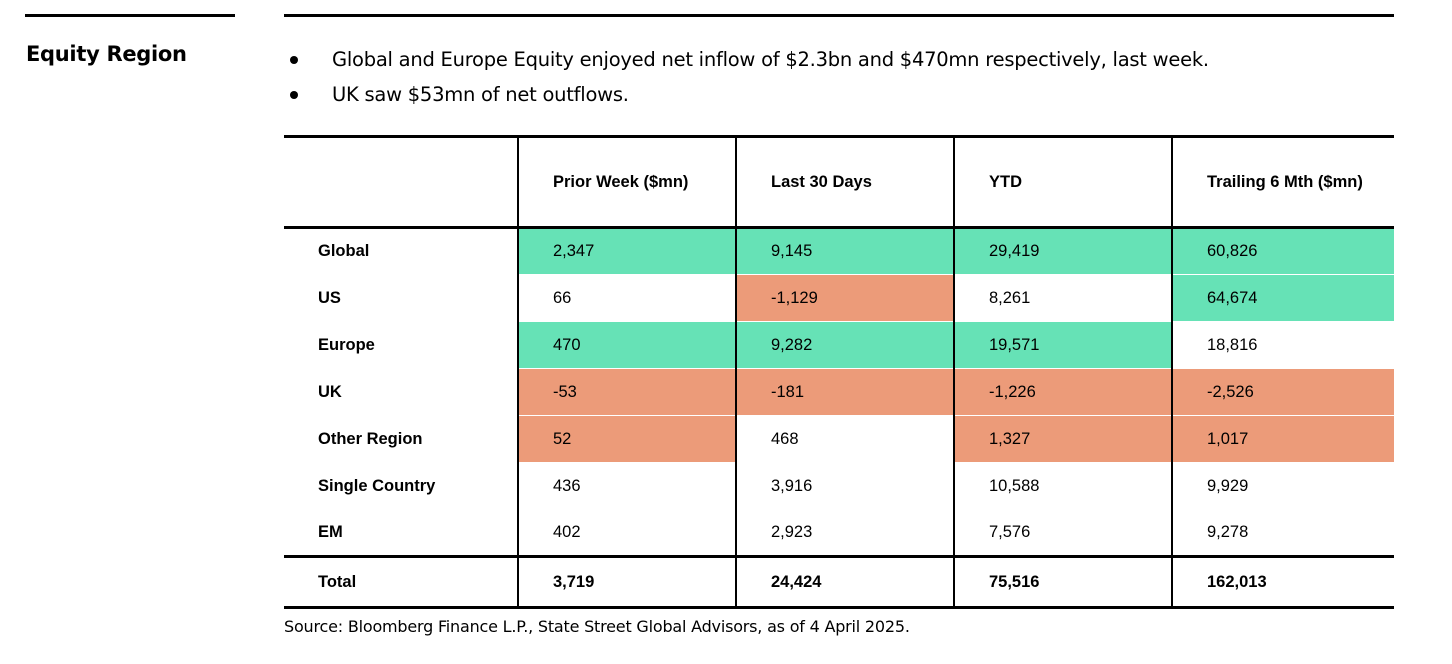 The width and height of the screenshot is (1452, 664). Describe the element at coordinates (627, 182) in the screenshot. I see `column-header-prior-week: Prior Week ($mn)` at that location.